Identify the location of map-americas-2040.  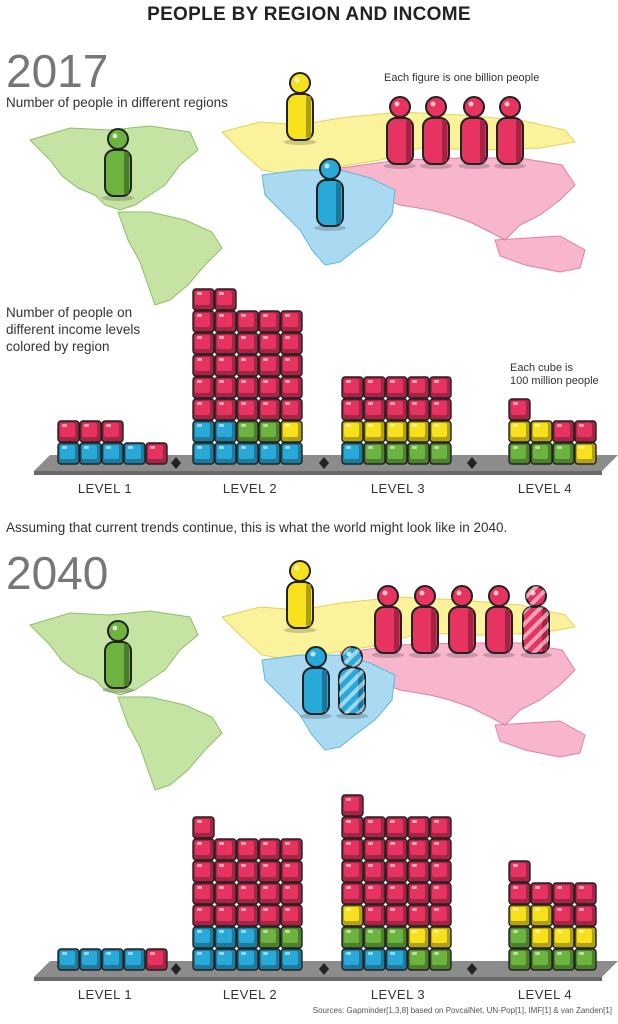
(126, 700).